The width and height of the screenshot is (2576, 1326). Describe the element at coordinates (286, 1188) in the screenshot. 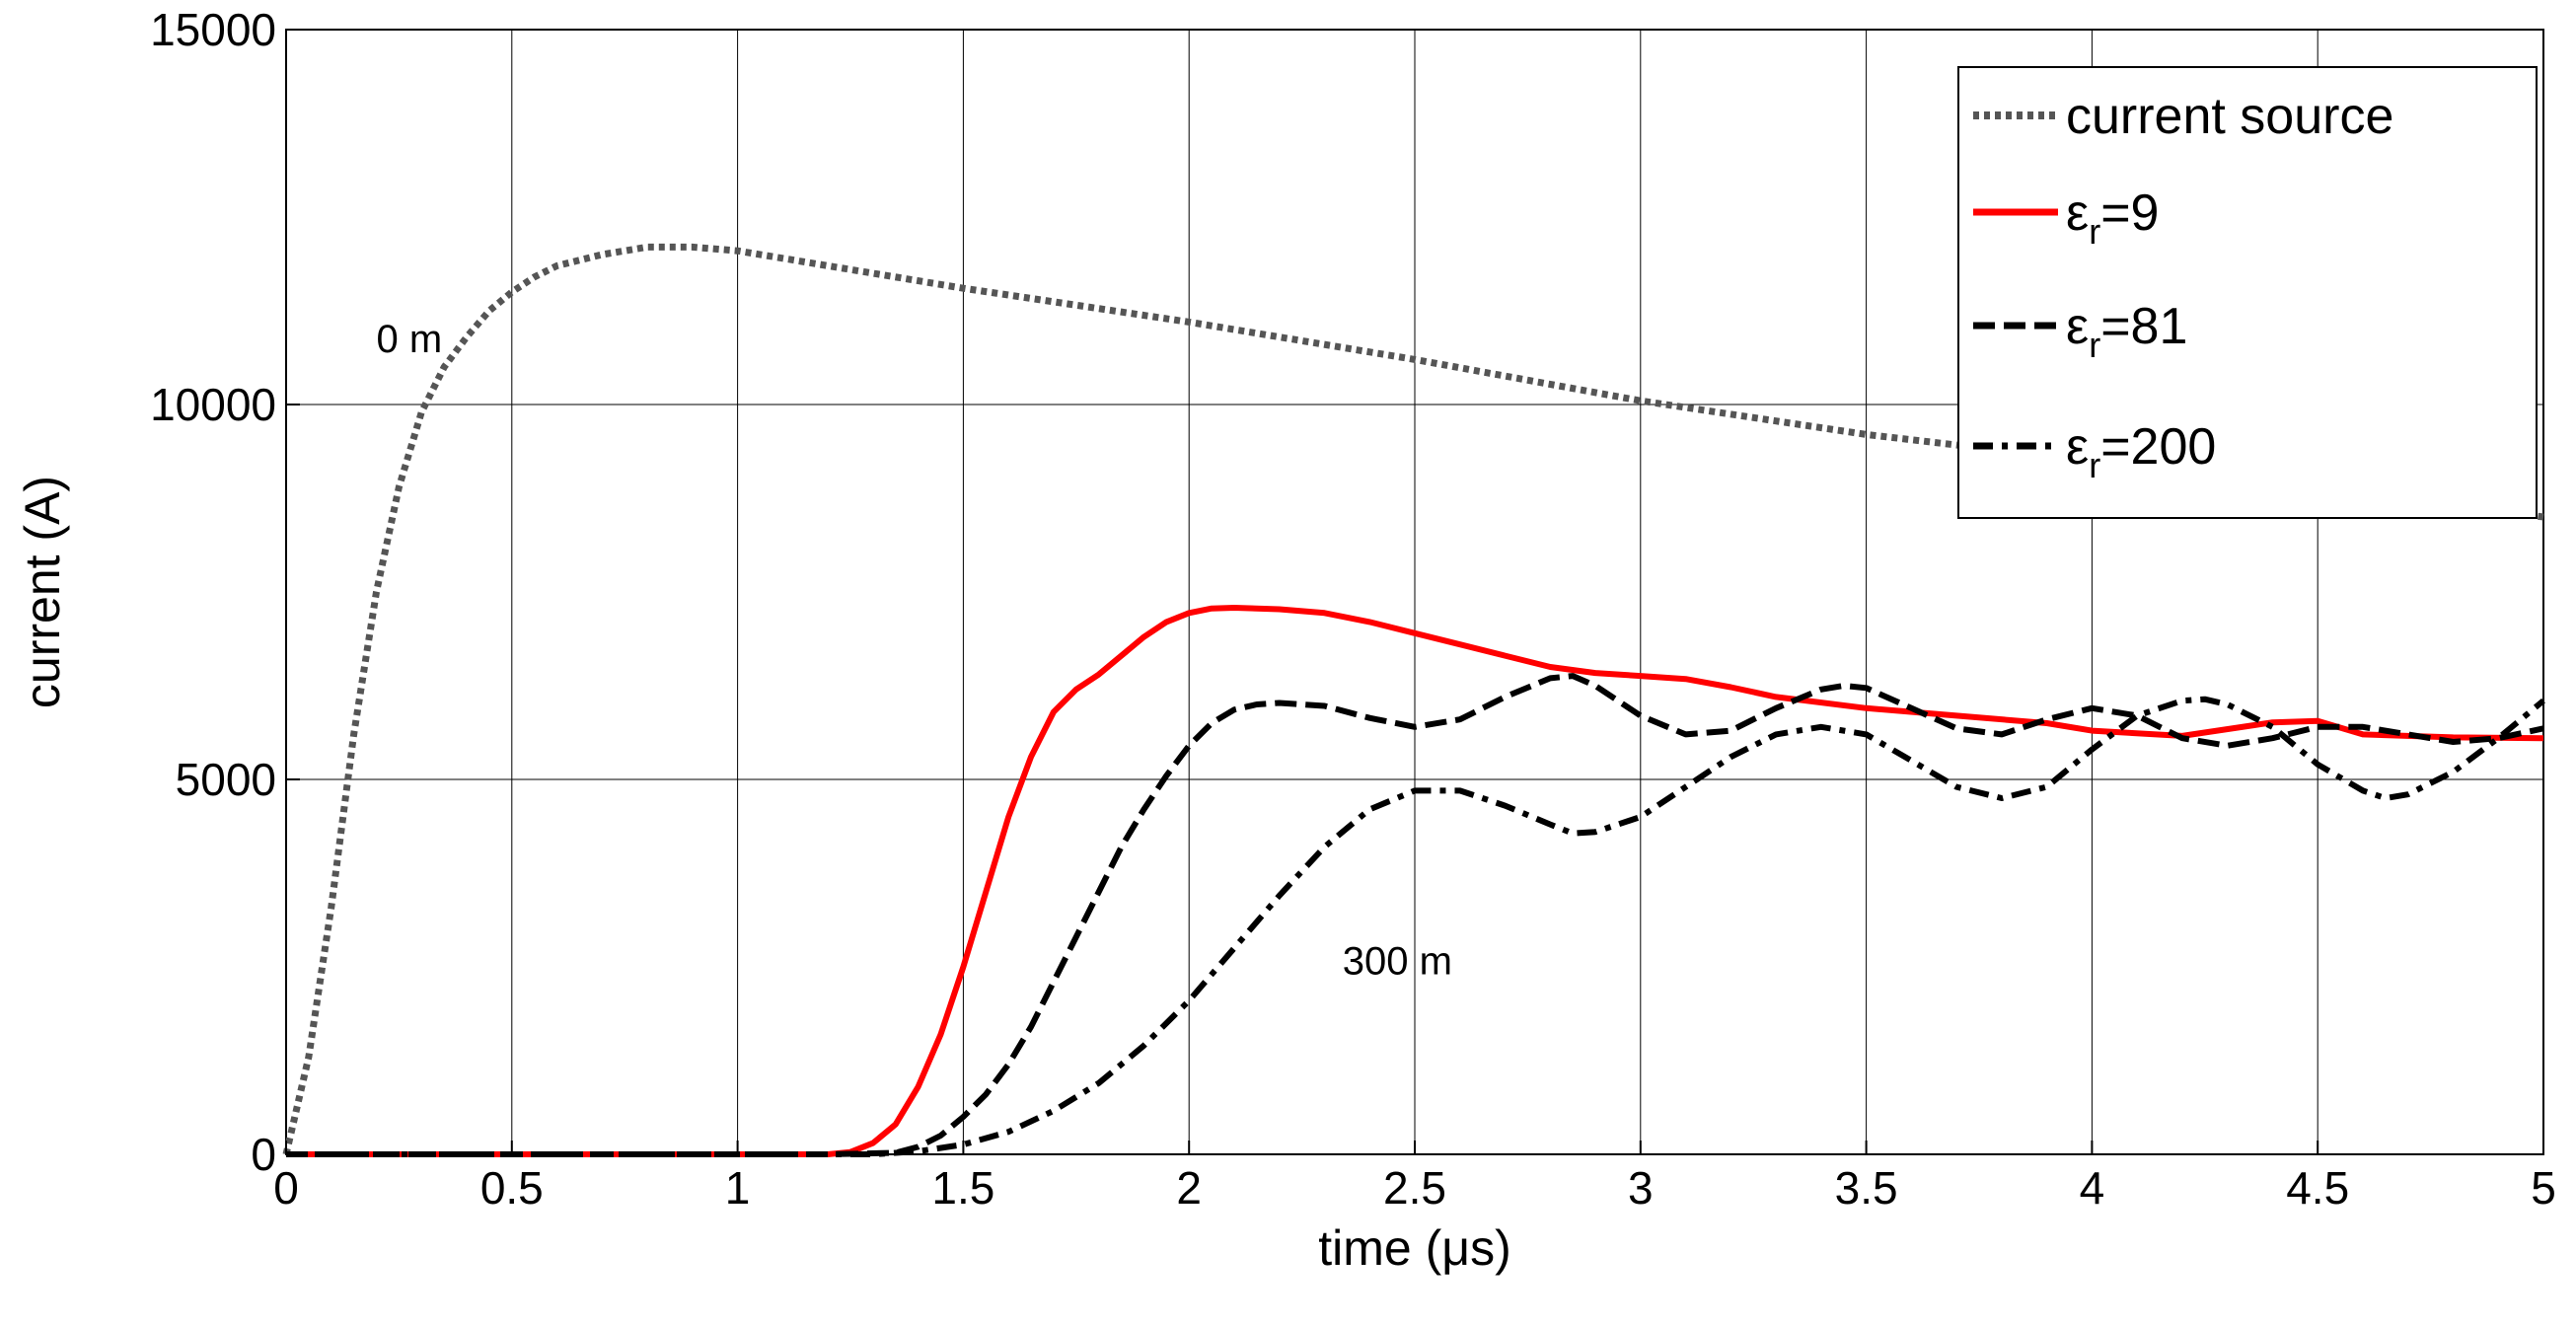

I see `x-tick-label: 0` at that location.